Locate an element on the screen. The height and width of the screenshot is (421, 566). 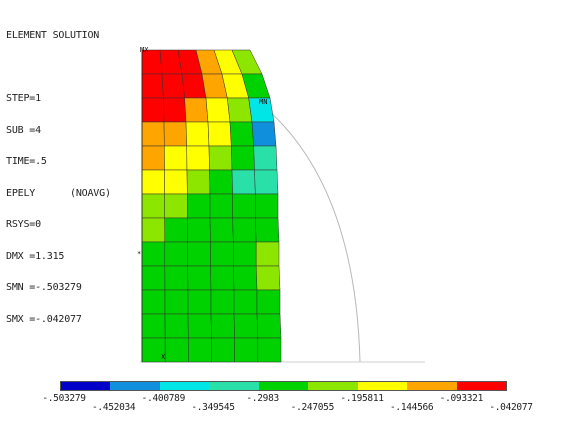
info-substep: SUB =4 is located at coordinates (23, 130).